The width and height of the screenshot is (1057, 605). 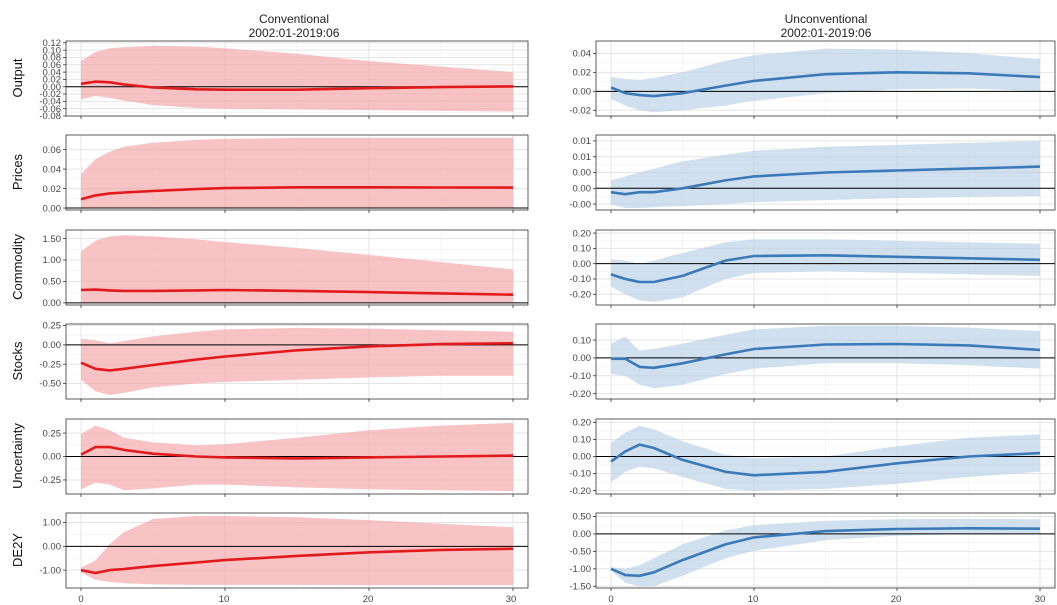 I want to click on column-title-unconventional: Unconventional 2002:01-2019:06, so click(x=826, y=26).